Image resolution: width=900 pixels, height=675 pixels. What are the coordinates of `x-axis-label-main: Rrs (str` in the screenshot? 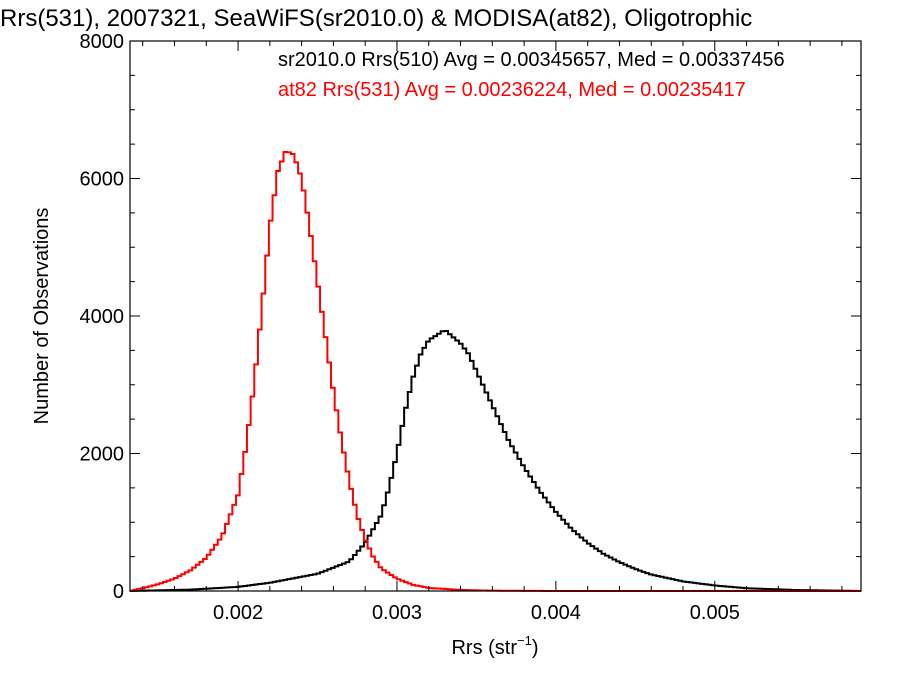 It's located at (484, 648).